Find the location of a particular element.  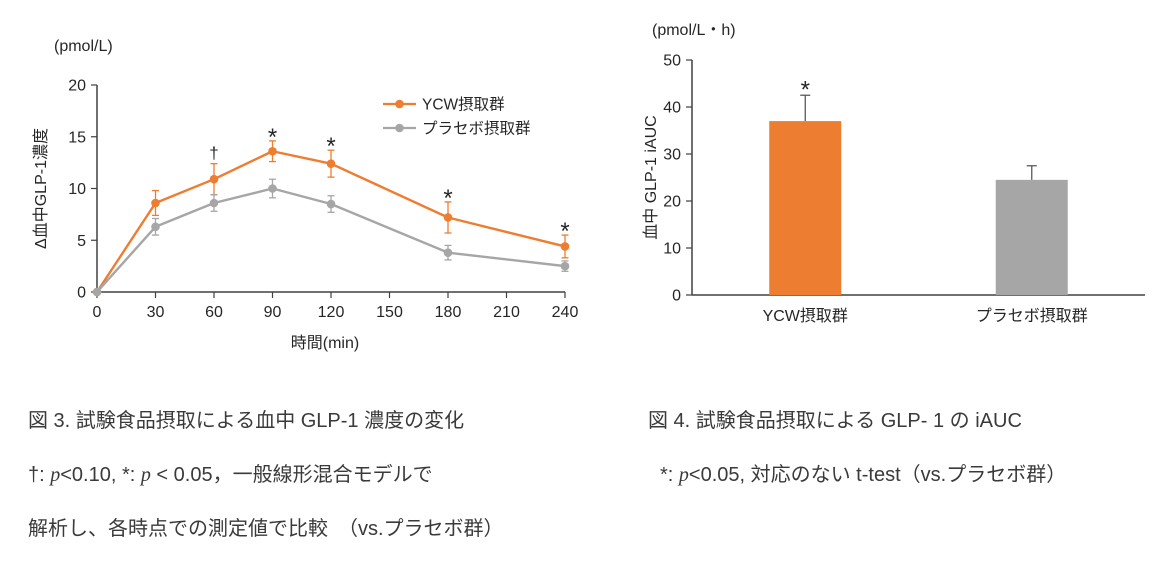

svg-text: 120 is located at coordinates (331, 312).